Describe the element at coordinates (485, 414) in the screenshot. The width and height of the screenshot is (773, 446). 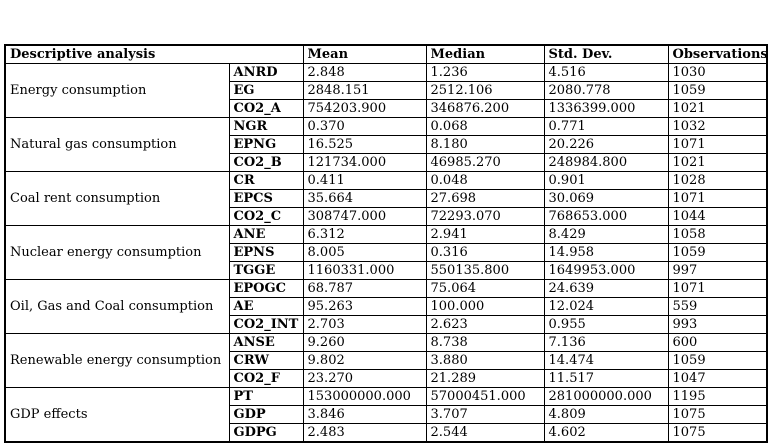
I see `median-cell: 3.707` at that location.